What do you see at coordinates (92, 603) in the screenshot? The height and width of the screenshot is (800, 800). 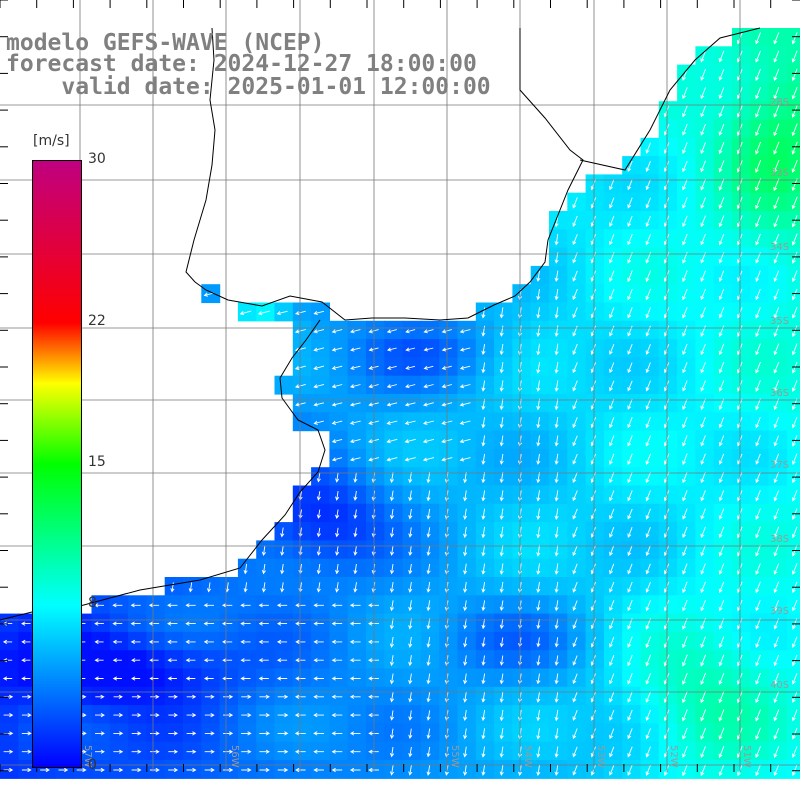 I see `colorbar-label: 8` at bounding box center [92, 603].